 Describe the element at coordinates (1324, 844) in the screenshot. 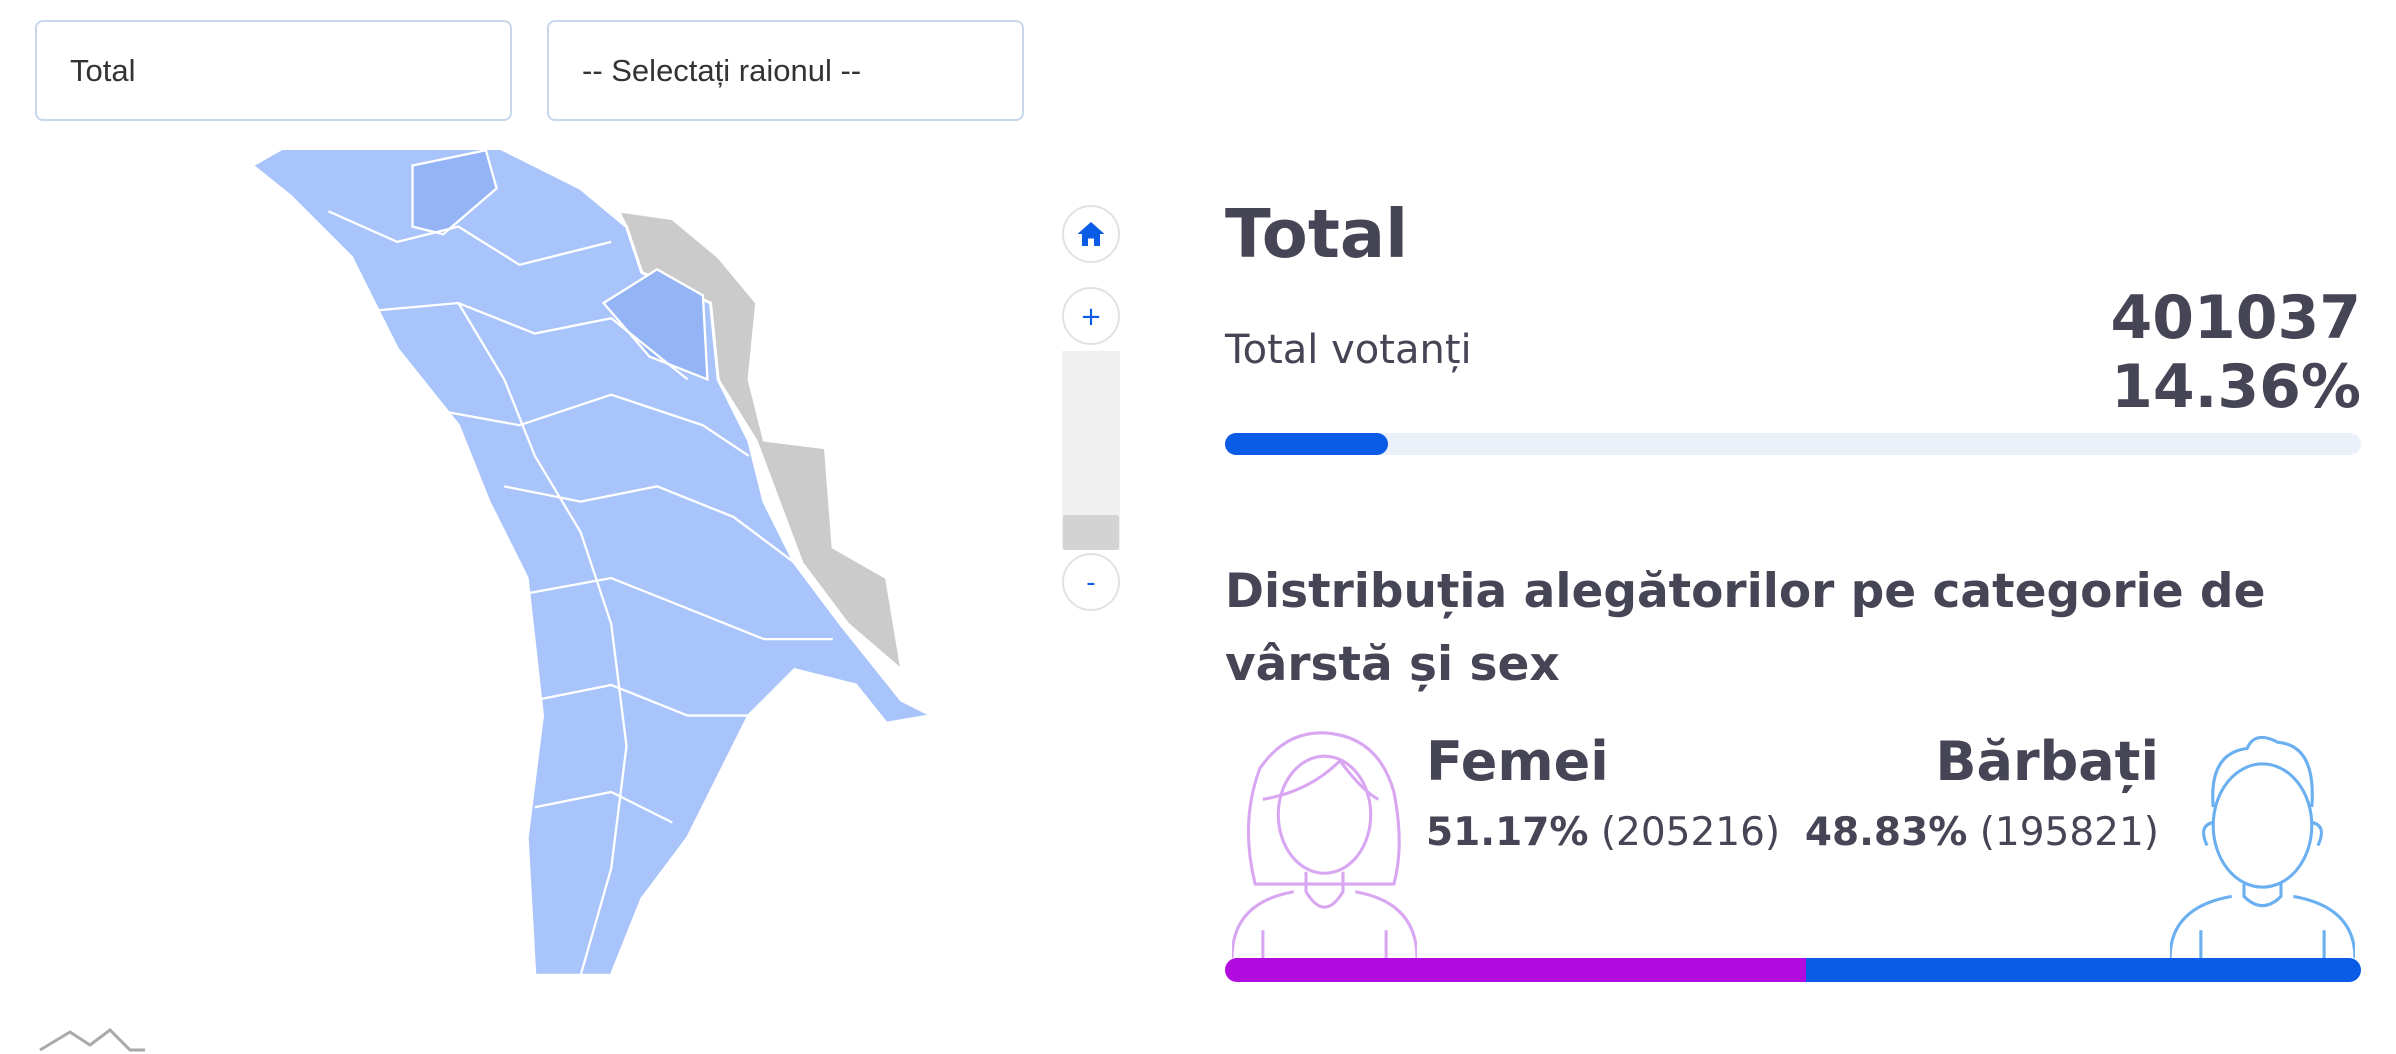

I see `female-icon` at that location.